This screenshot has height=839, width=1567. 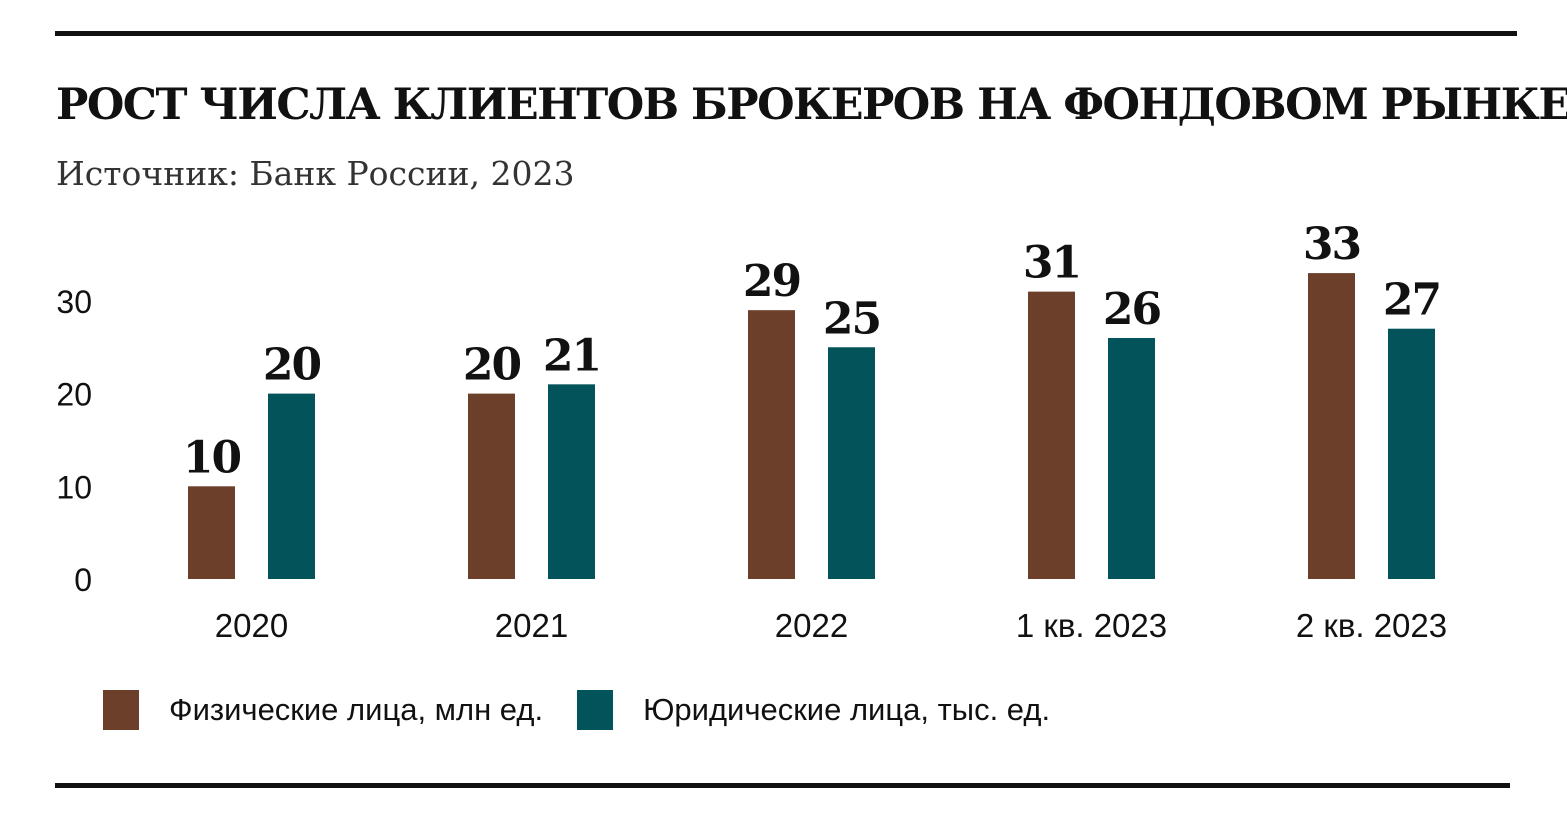 I want to click on x-tick-label: 2 кв. 2023, so click(x=1371, y=625).